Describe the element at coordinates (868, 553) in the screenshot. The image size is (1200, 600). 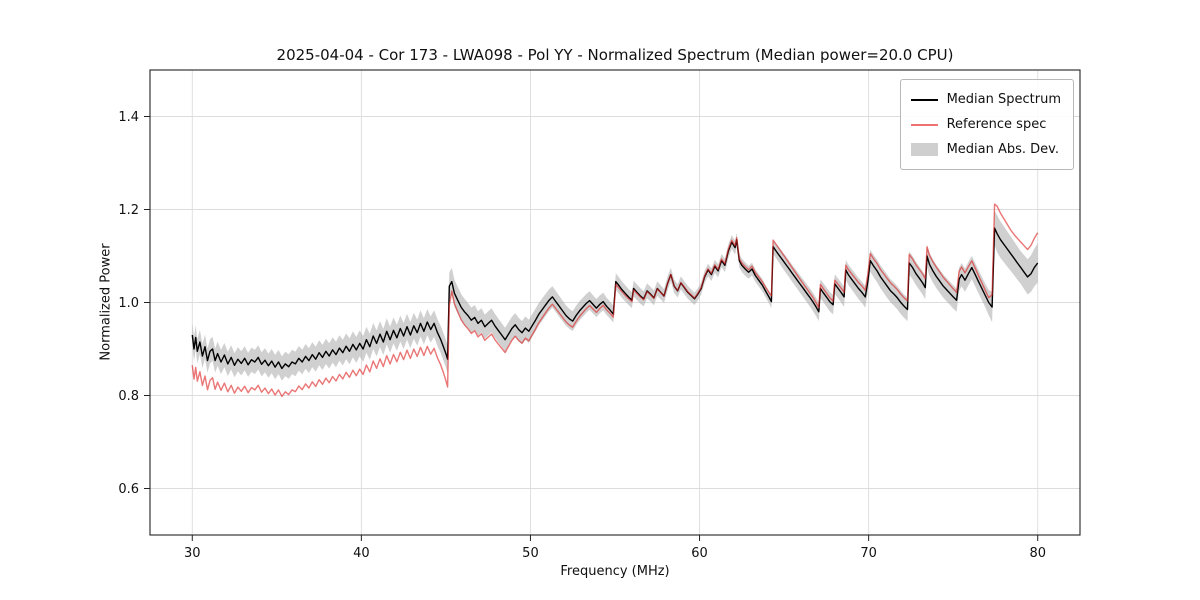
I see `x-tick-label: 70` at that location.